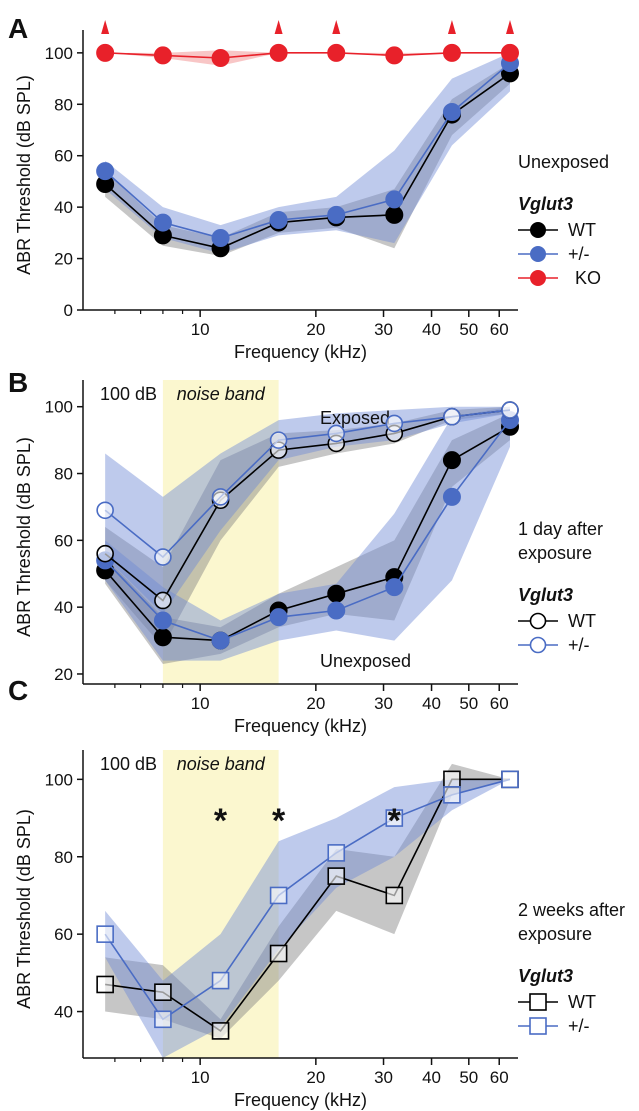 The width and height of the screenshot is (639, 1111). I want to click on legend-condition-label: Unexposed, so click(563, 162).